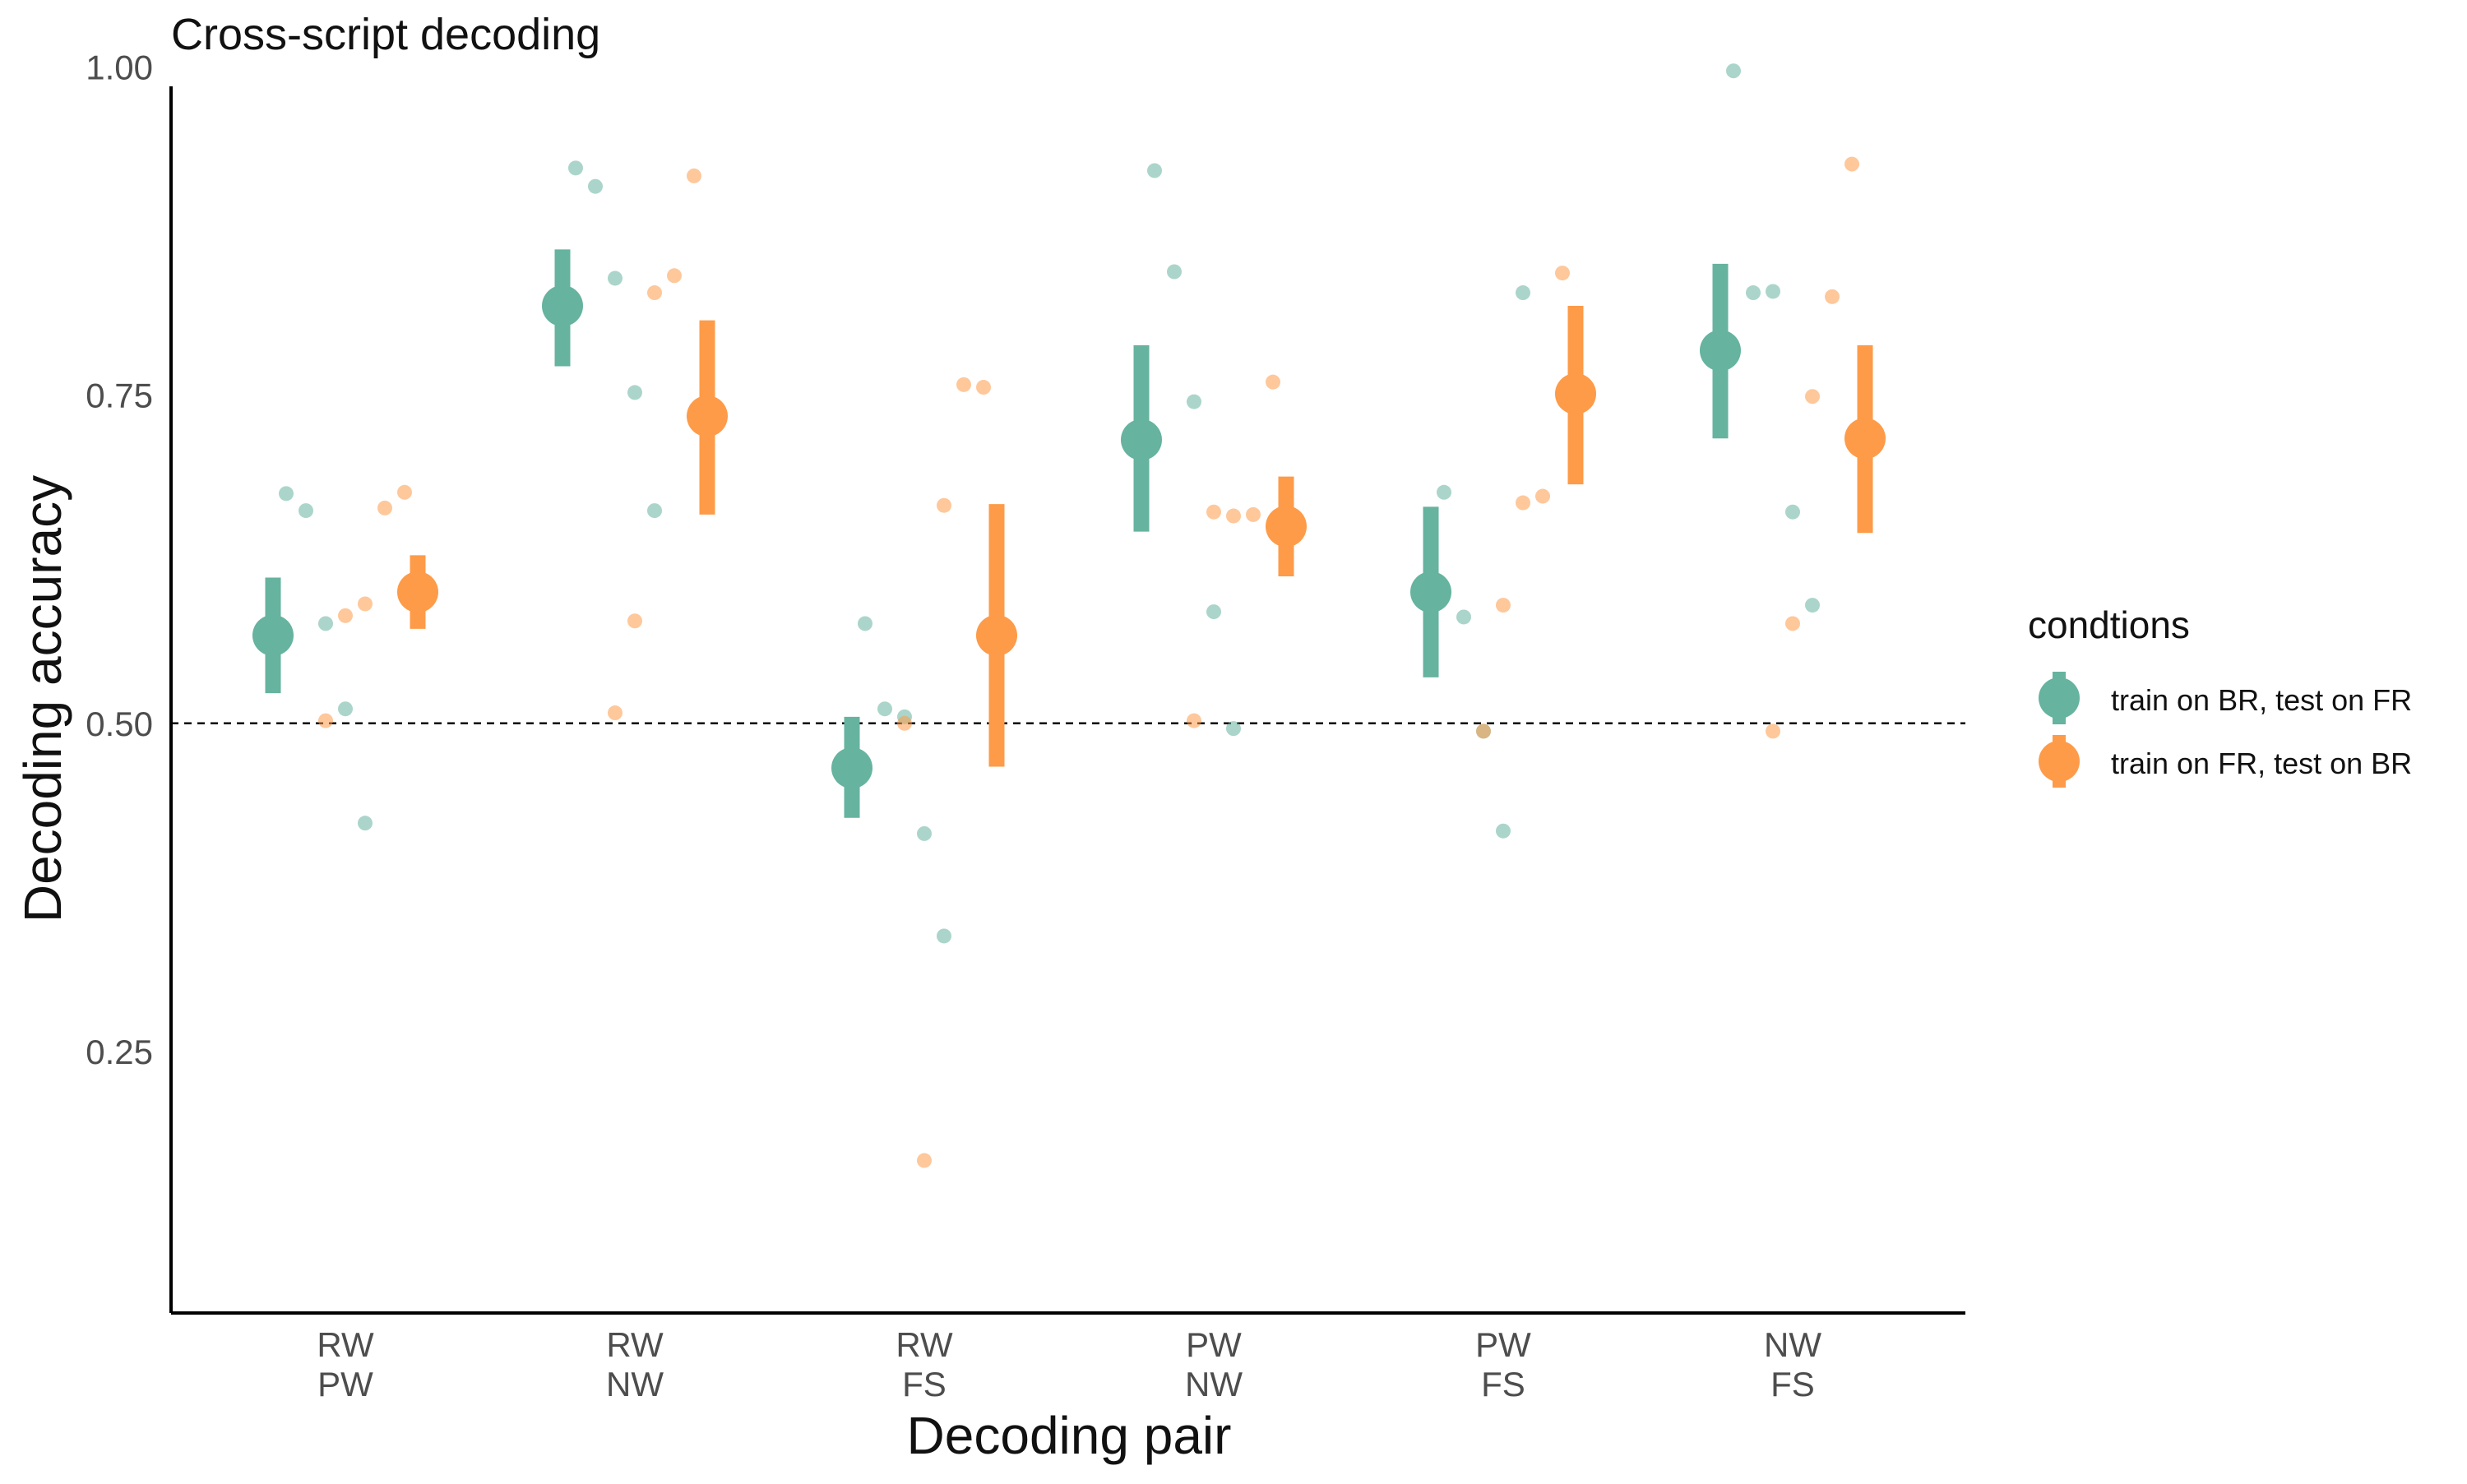  What do you see at coordinates (120, 67) in the screenshot?
I see `y-tick-label: 1.00` at bounding box center [120, 67].